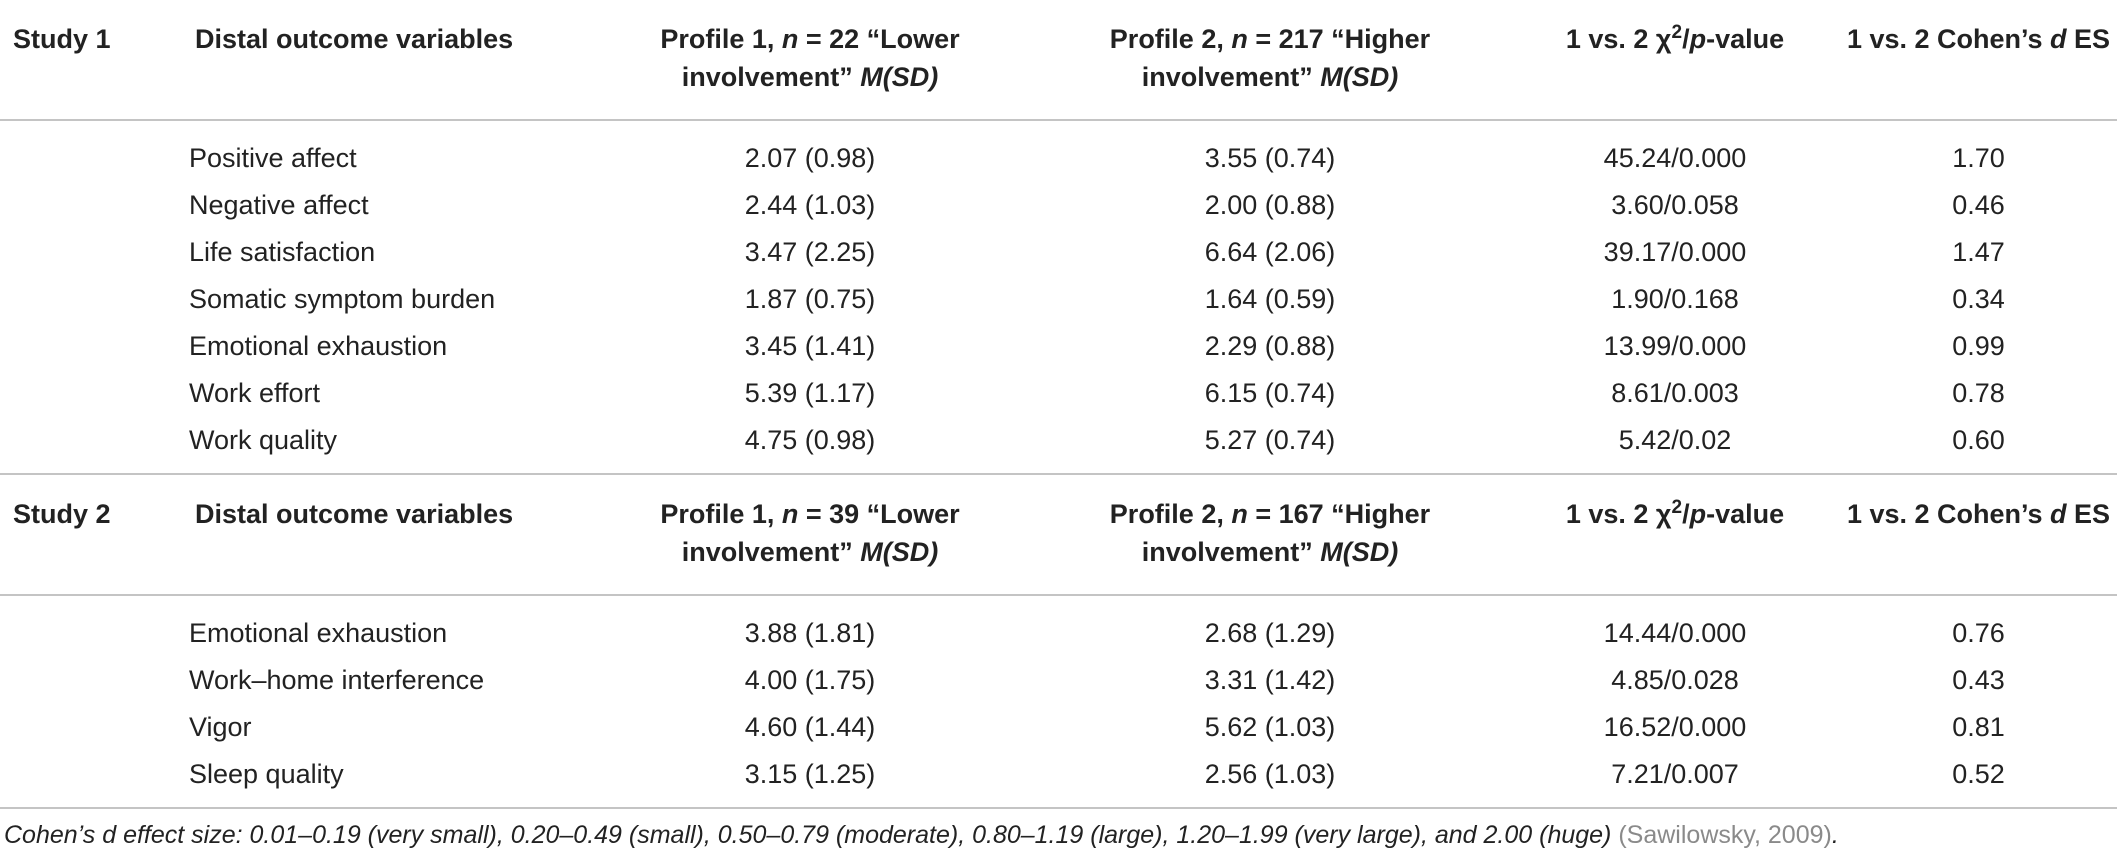  What do you see at coordinates (1170, 39) in the screenshot?
I see `header-text: Profile 2,` at bounding box center [1170, 39].